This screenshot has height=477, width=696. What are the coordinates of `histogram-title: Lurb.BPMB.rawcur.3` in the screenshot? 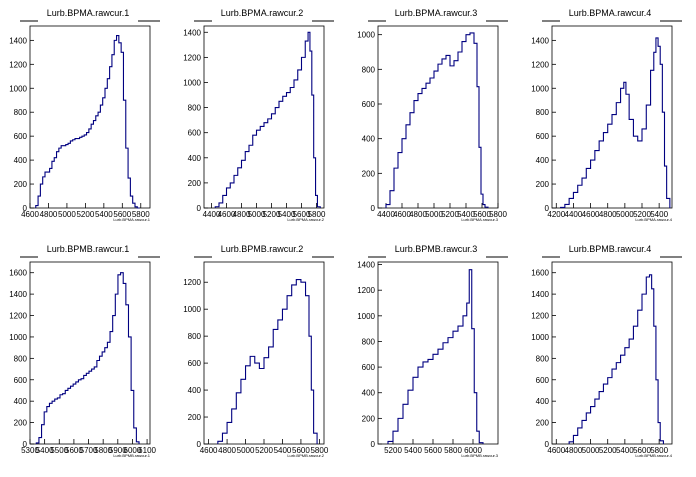 It's located at (436, 249).